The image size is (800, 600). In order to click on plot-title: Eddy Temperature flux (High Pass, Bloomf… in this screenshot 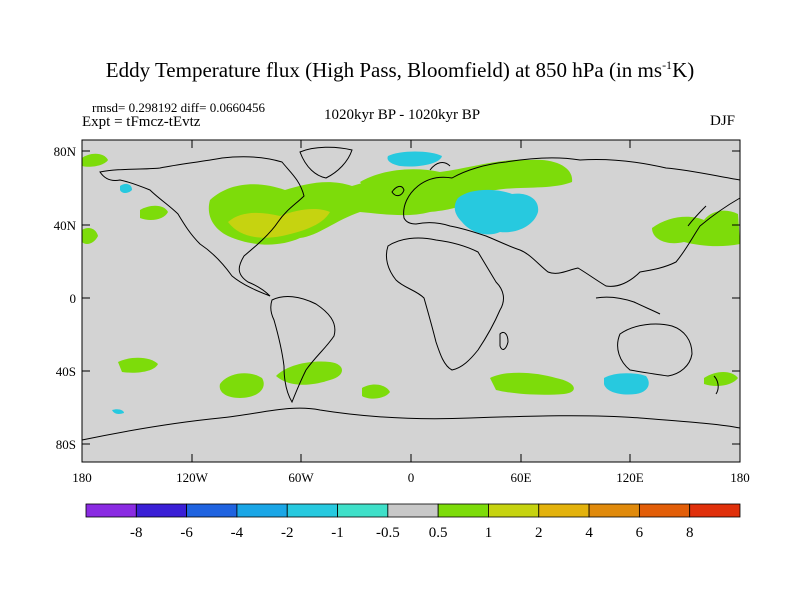, I will do `click(400, 70)`.